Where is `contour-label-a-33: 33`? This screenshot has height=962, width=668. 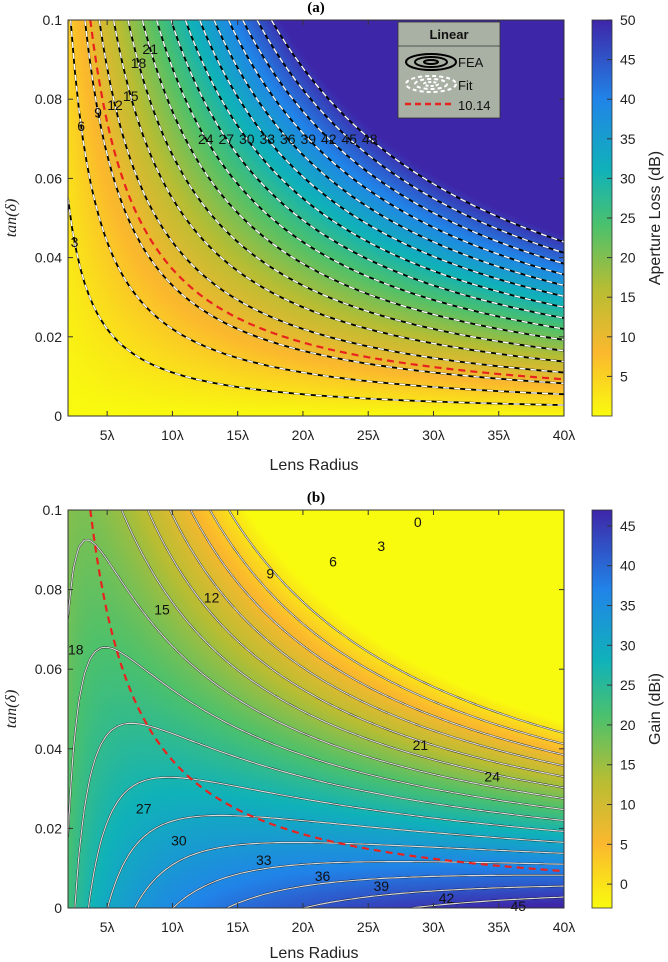
contour-label-a-33: 33 is located at coordinates (268, 139).